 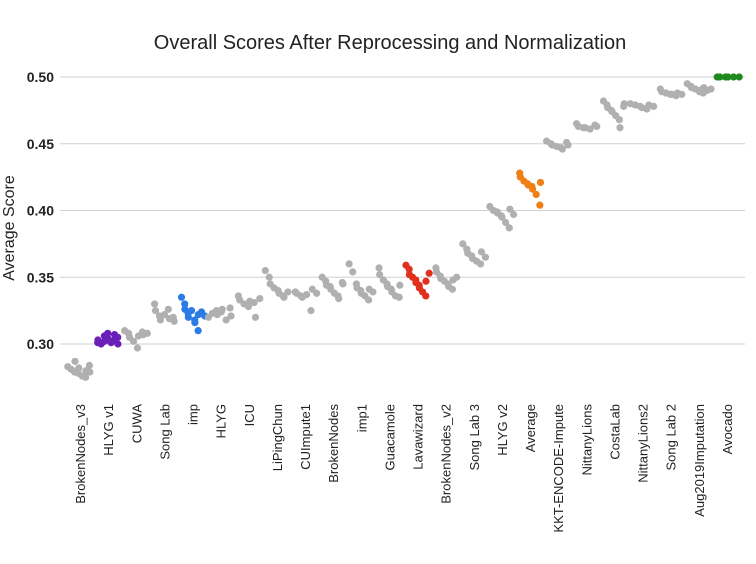 I want to click on x-tick-label: imp1, so click(x=361, y=418).